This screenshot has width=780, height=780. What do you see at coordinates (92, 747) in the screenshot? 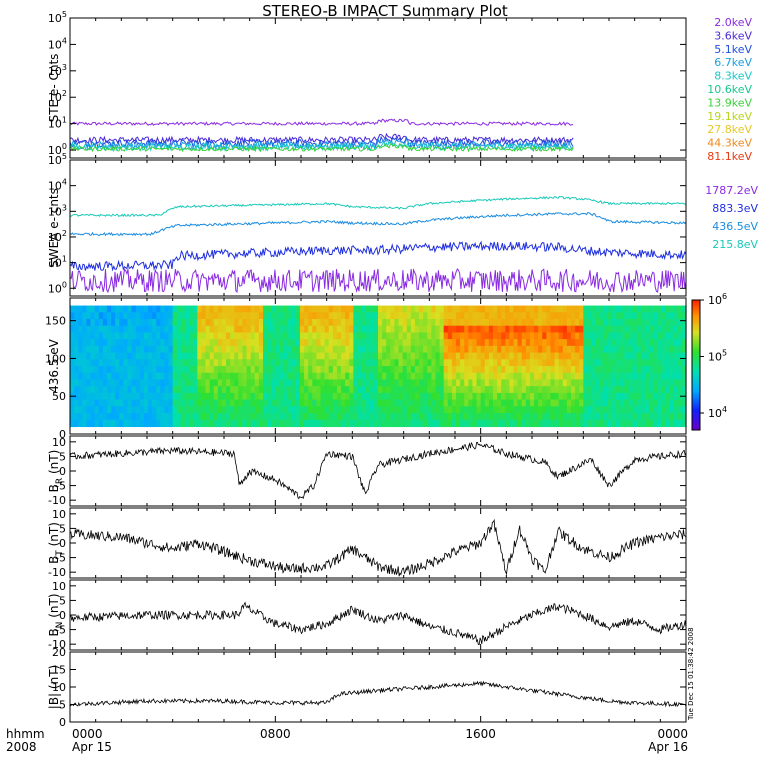
I see `x-date-label: Apr 15` at bounding box center [92, 747].